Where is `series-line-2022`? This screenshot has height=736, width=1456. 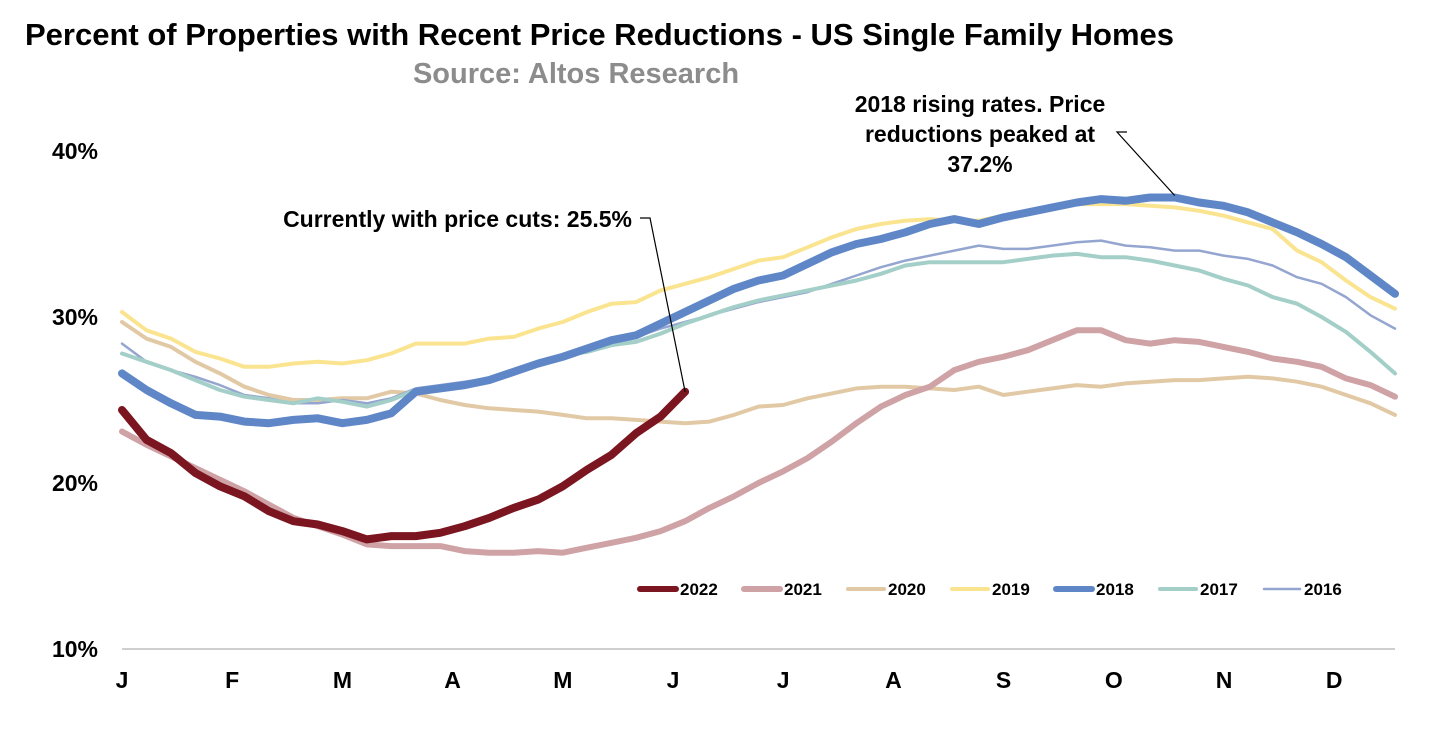 series-line-2022 is located at coordinates (404, 465).